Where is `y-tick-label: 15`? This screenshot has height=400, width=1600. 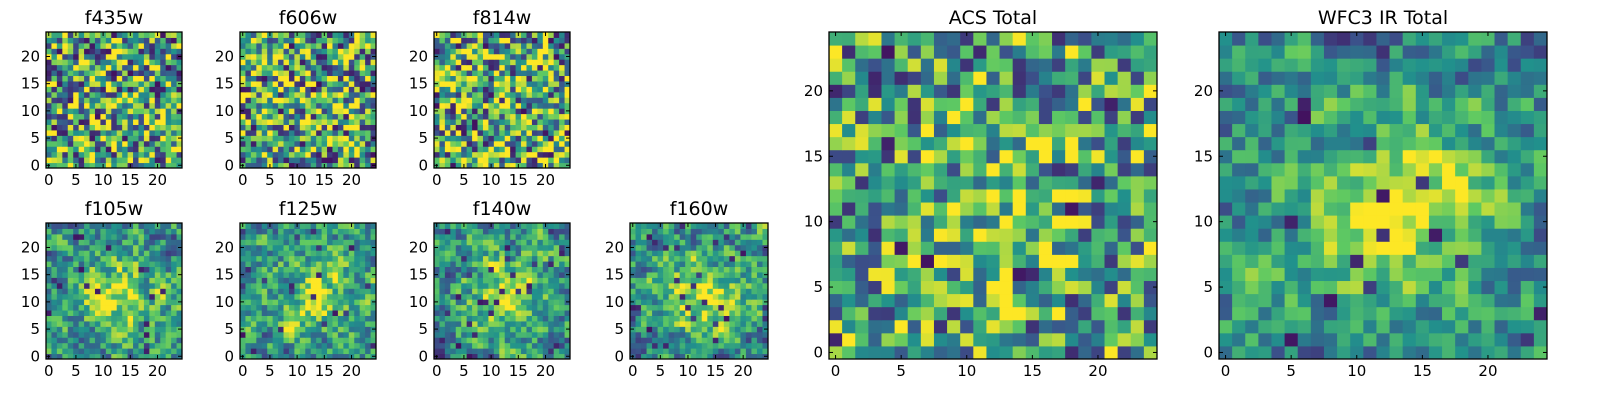 y-tick-label: 15 is located at coordinates (30, 275).